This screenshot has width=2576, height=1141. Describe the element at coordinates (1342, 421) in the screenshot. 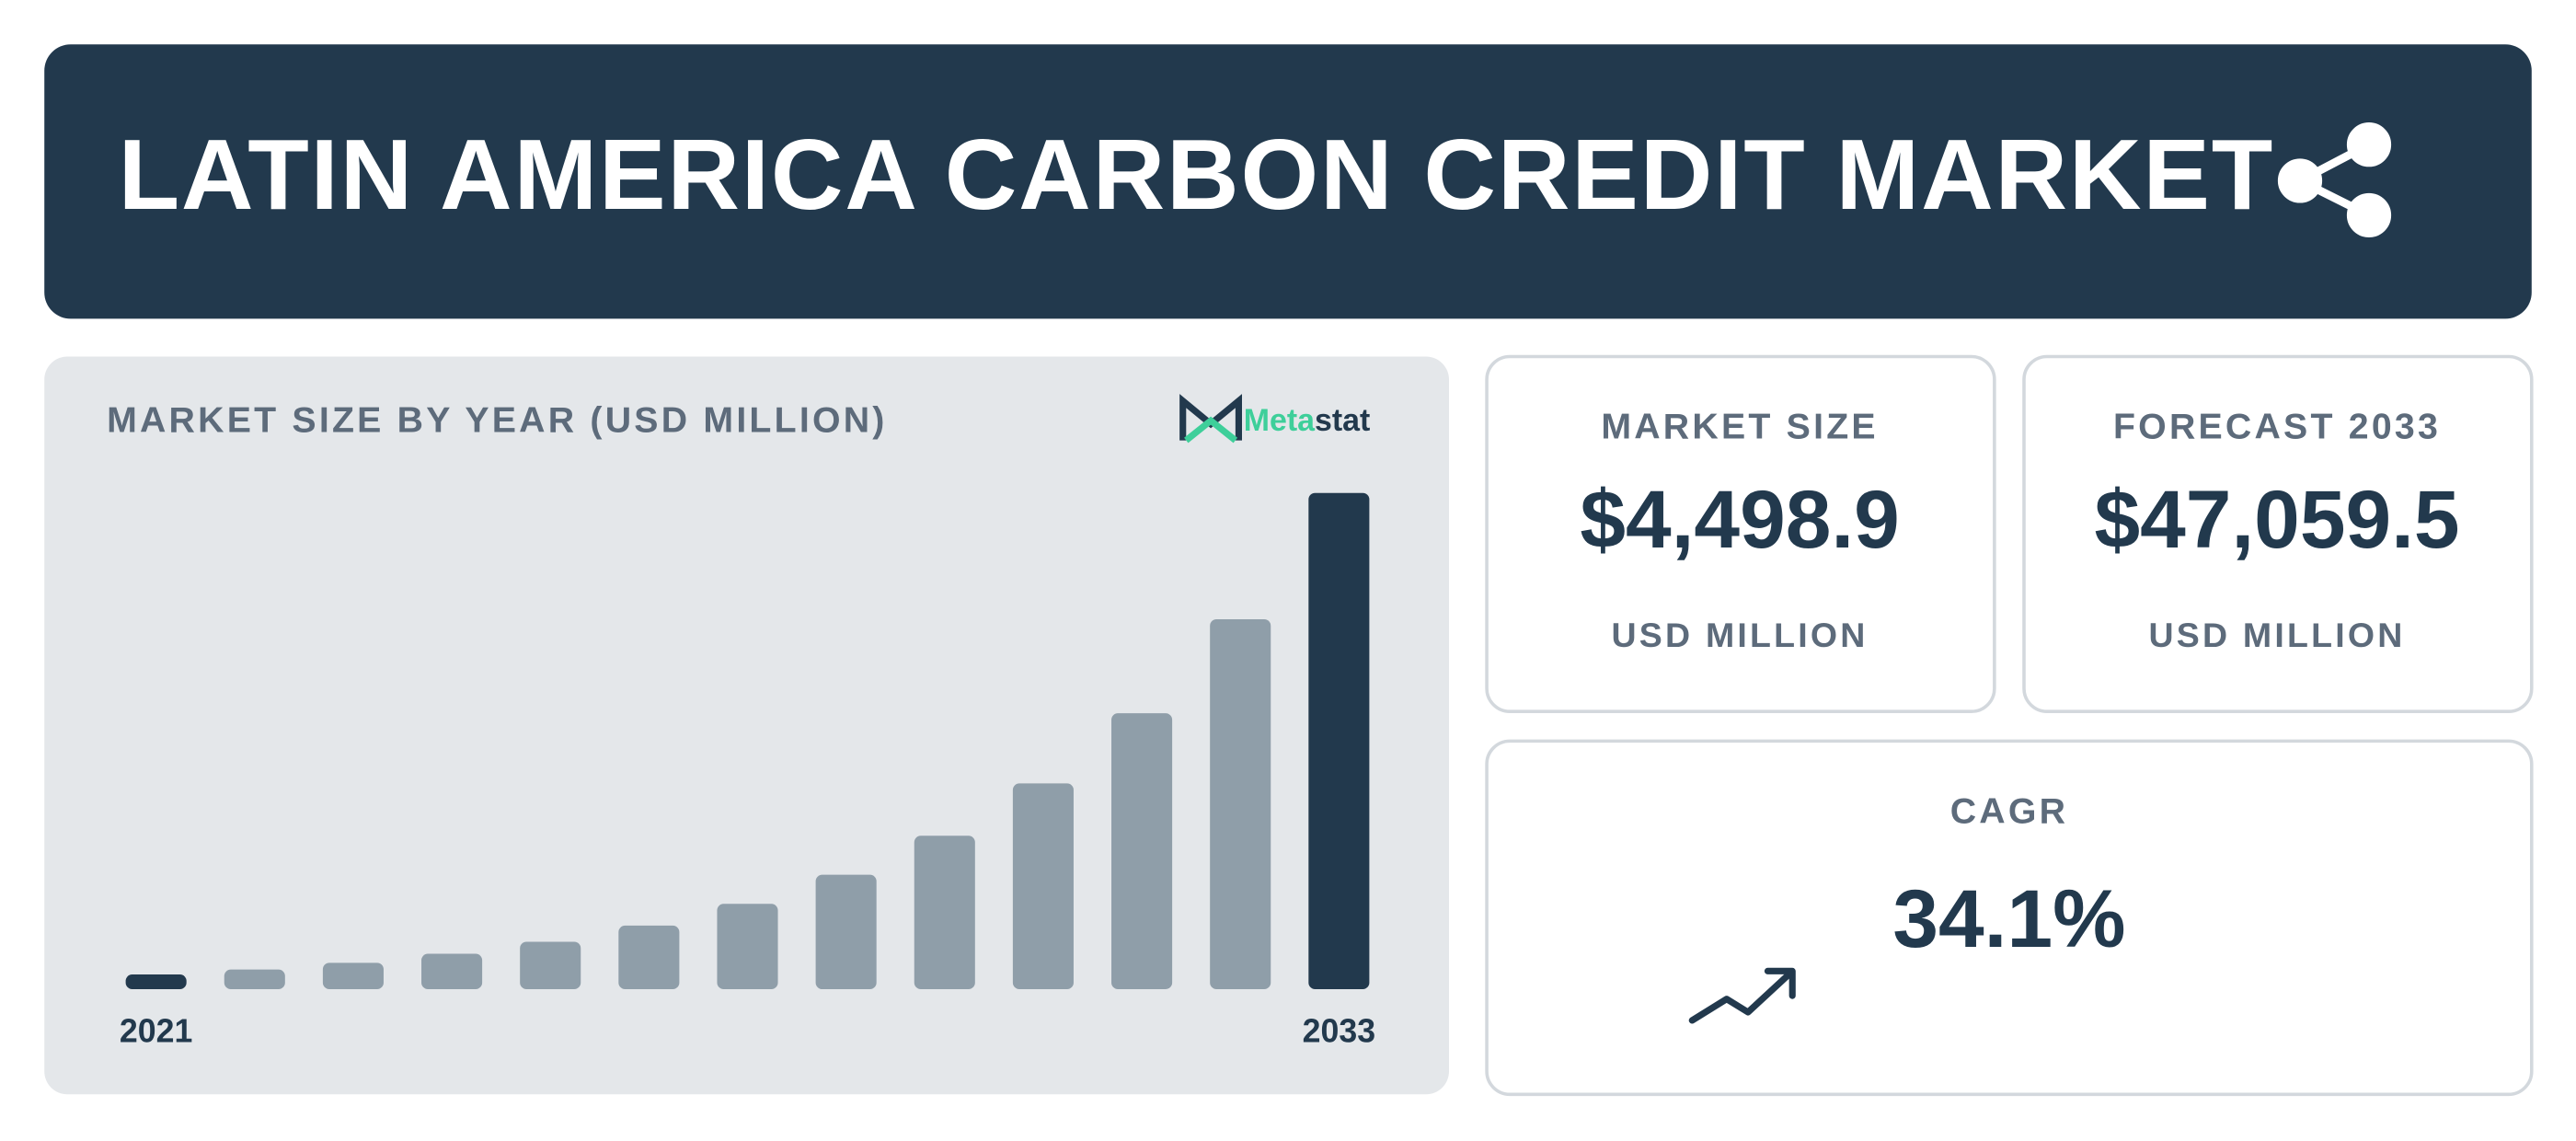

I see `brand-part: stat` at that location.